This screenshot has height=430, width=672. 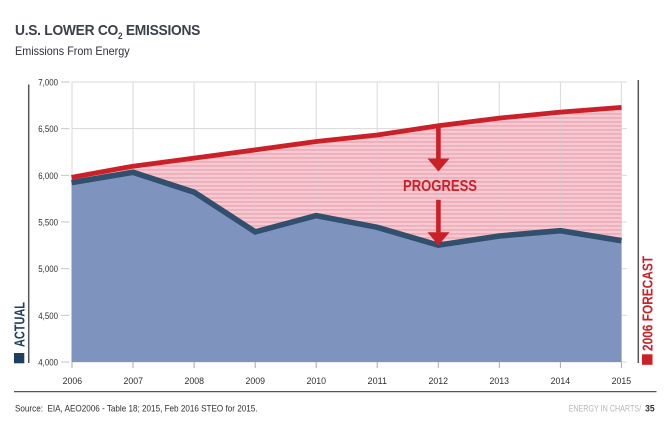 I want to click on svg-text: 2006, so click(x=73, y=381).